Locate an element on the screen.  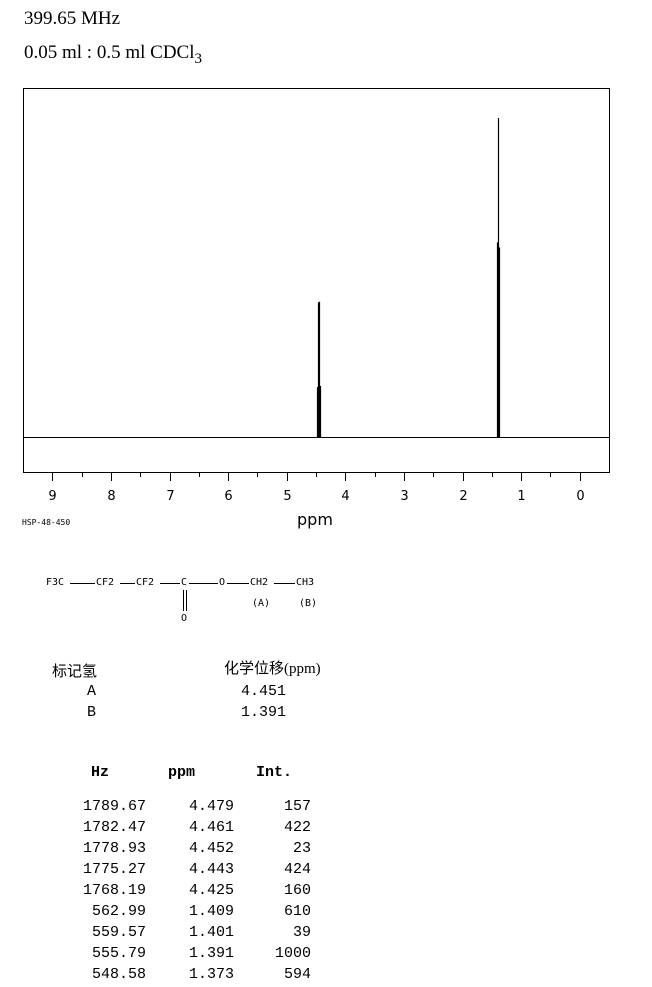
cell-ppm: 1.401 is located at coordinates (211, 932).